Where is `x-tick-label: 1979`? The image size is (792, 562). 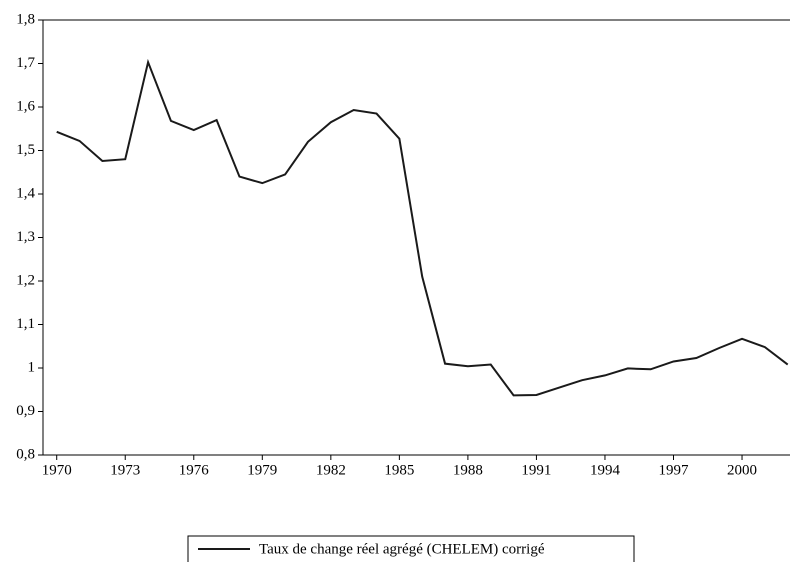 x-tick-label: 1979 is located at coordinates (262, 470).